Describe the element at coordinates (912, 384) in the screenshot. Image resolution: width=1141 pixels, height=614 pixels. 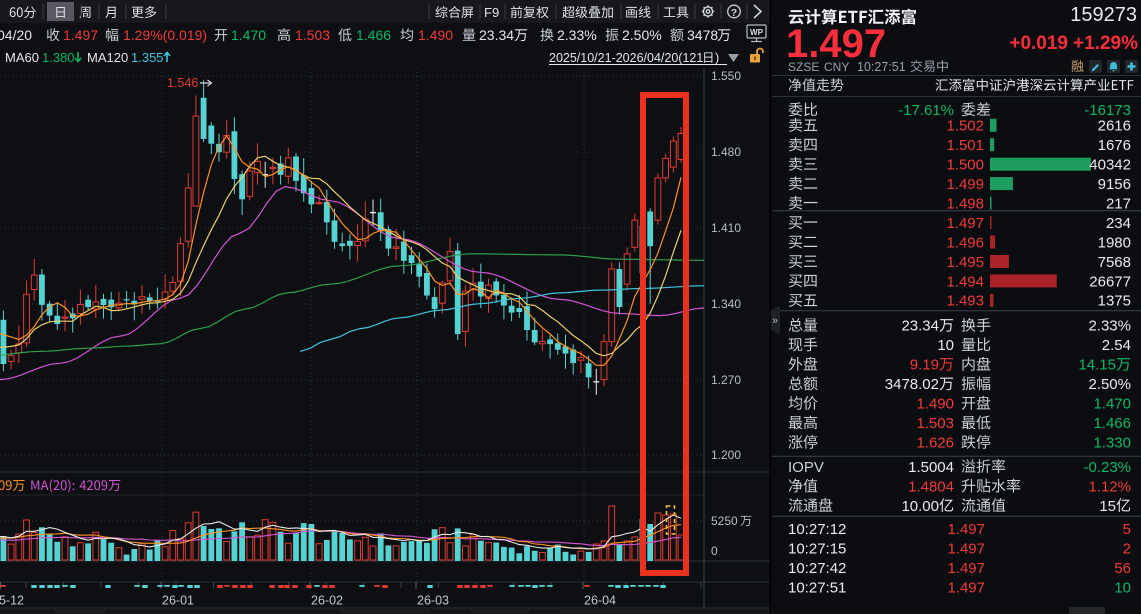
I see `svg-text: 3478.02` at that location.